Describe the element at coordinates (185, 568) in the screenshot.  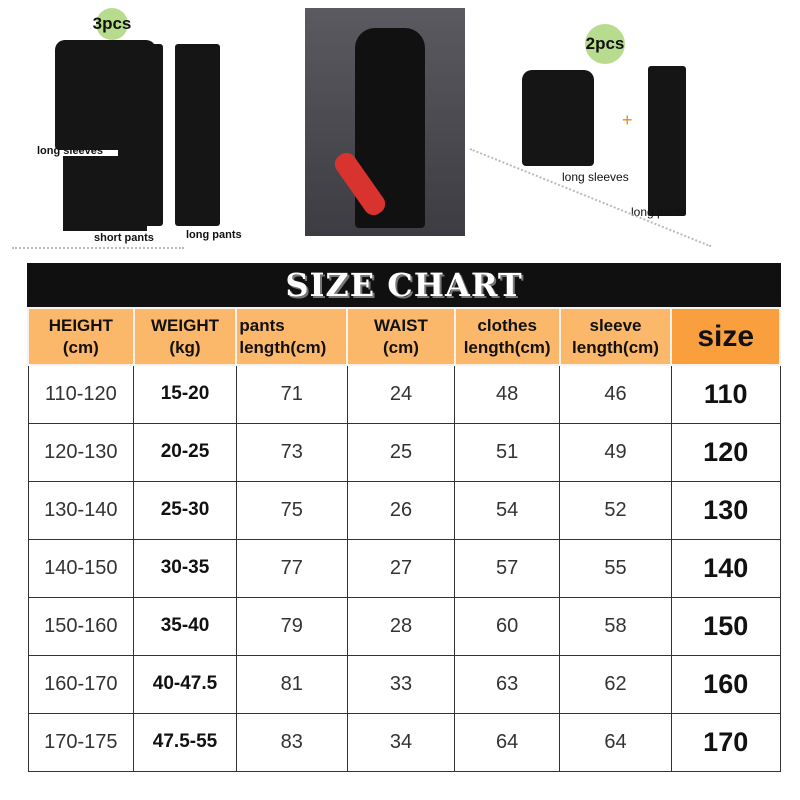
I see `cell-weight: 30-35` at that location.